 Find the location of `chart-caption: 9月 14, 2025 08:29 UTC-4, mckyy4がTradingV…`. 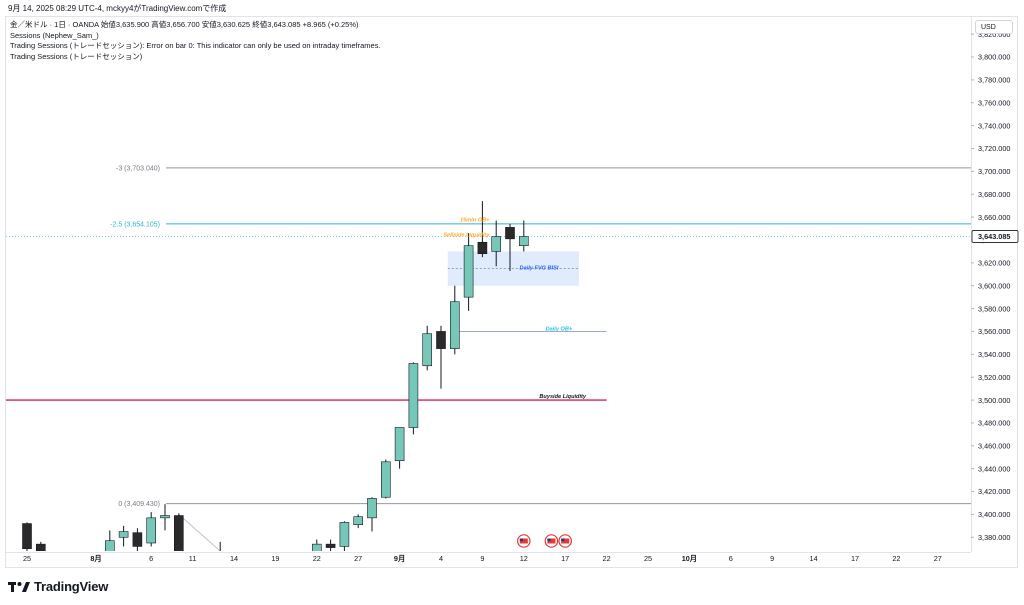

chart-caption: 9月 14, 2025 08:29 UTC-4, mckyy4がTradingV… is located at coordinates (117, 8).